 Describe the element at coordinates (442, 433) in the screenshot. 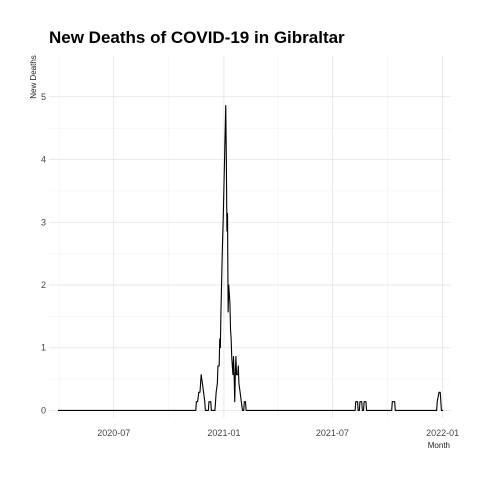

I see `x-tick-label: 2022-01` at that location.